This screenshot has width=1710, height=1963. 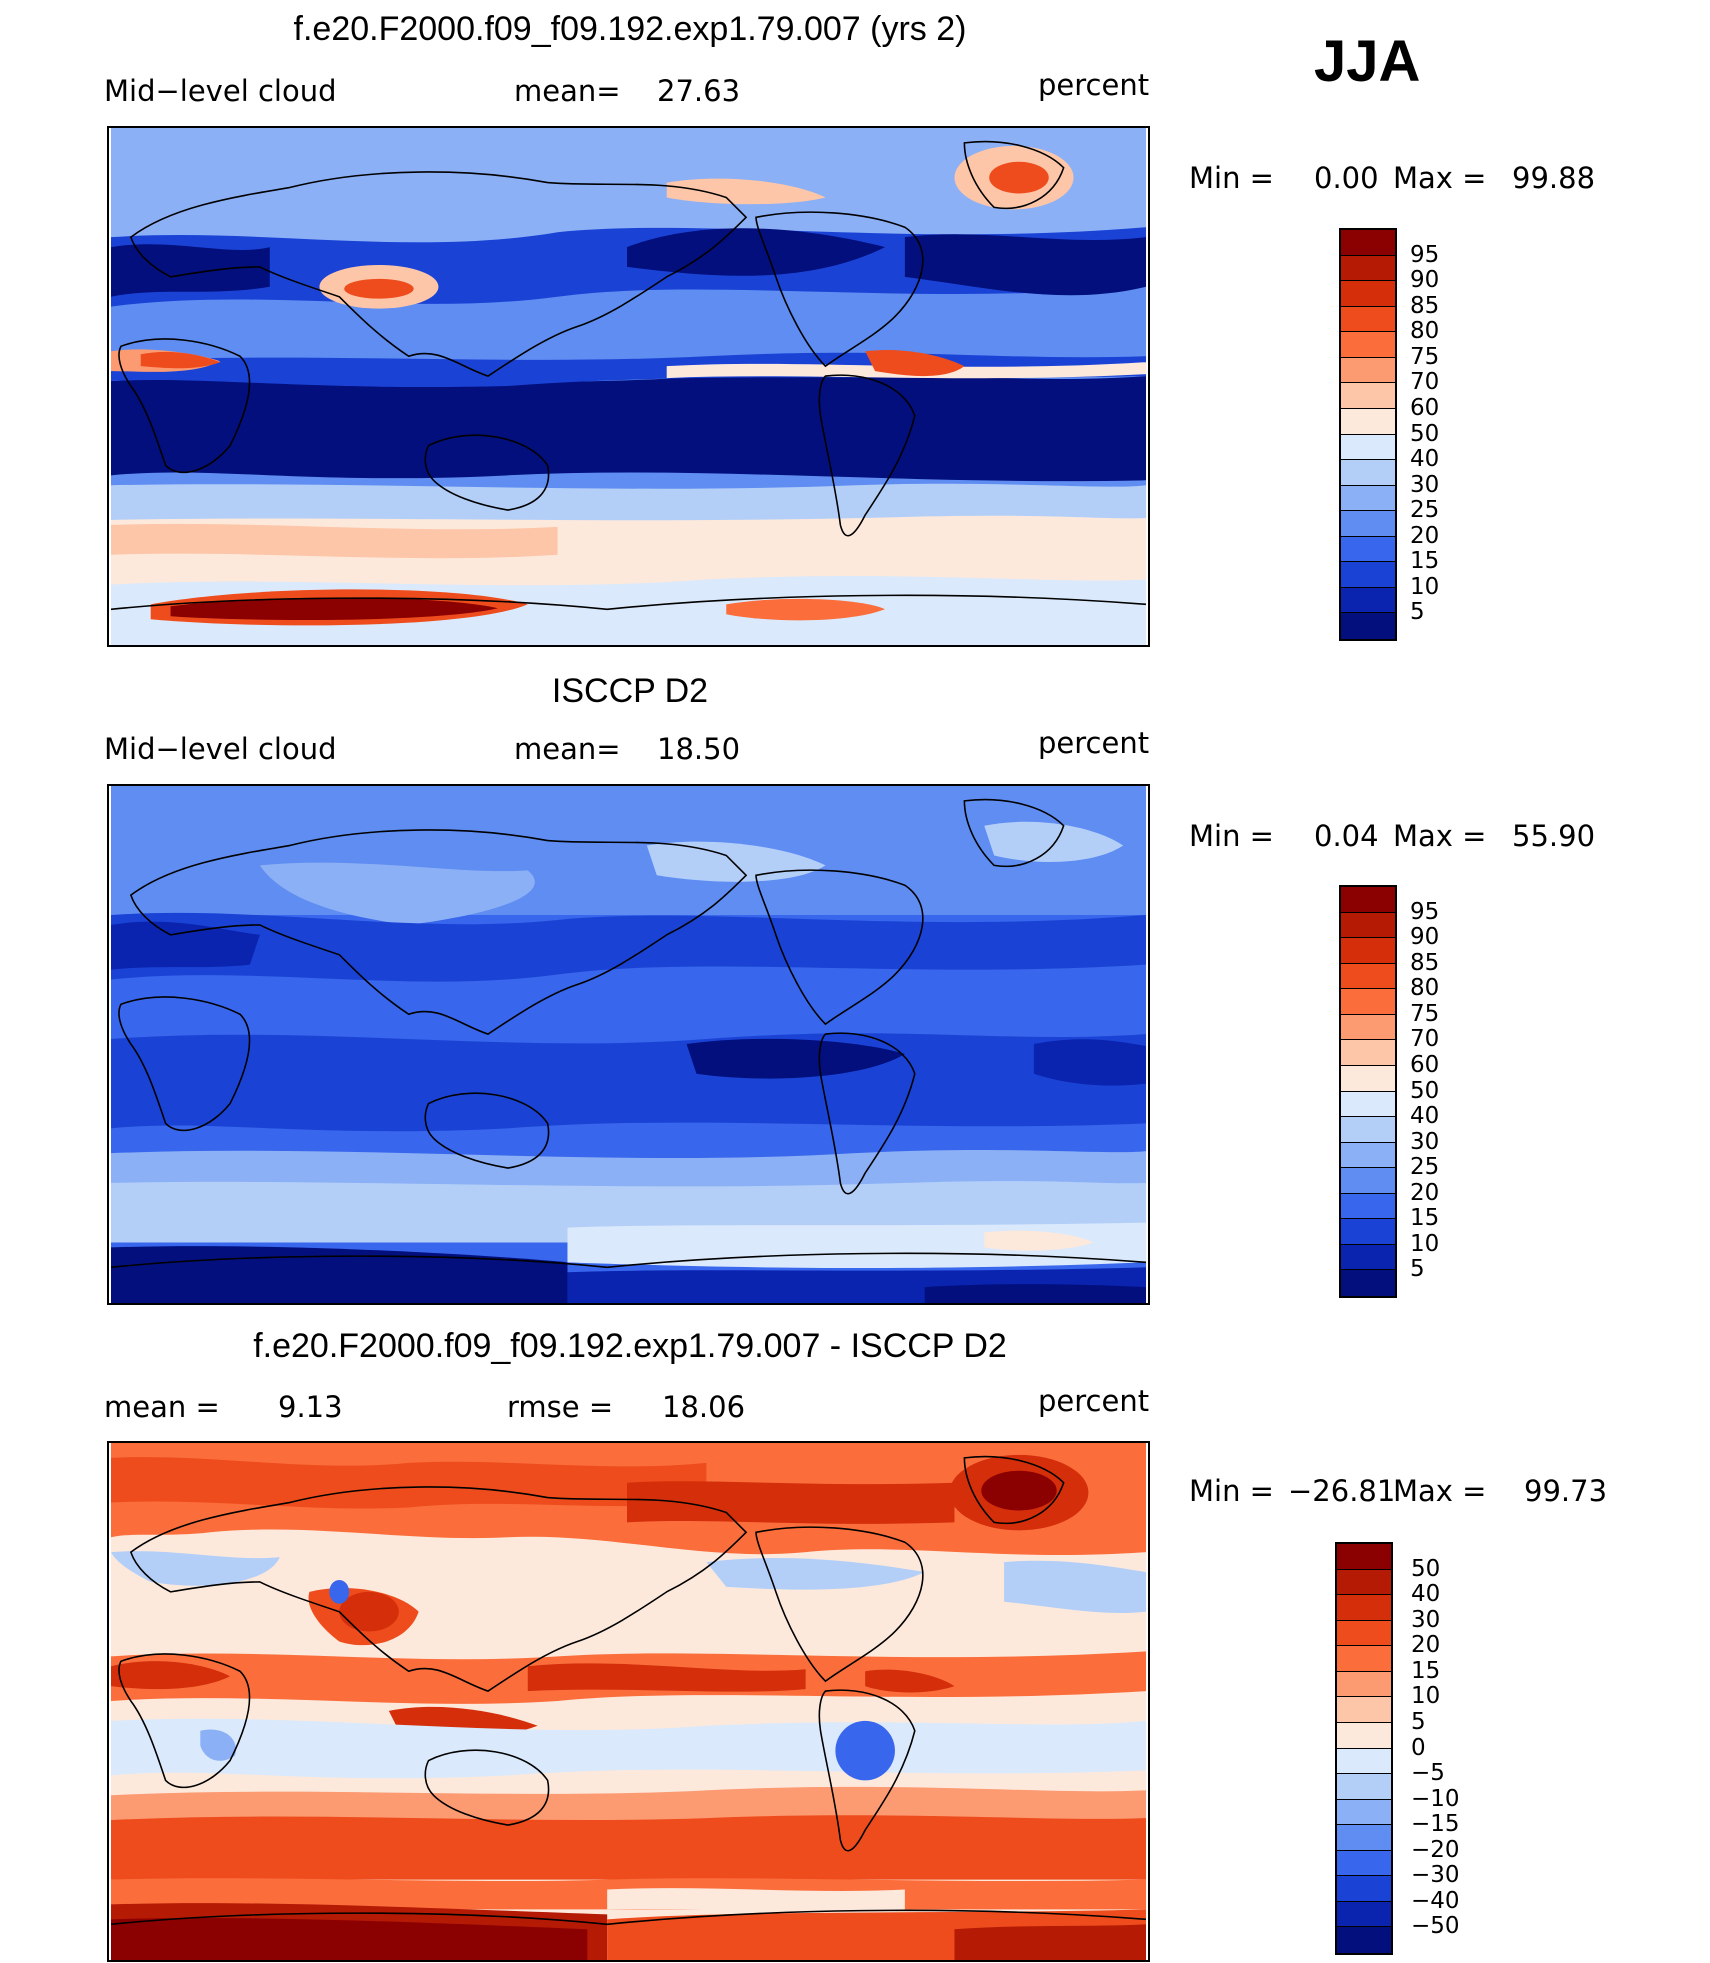 What do you see at coordinates (220, 91) in the screenshot?
I see `panel1-variable-label: Mid−level cloud` at bounding box center [220, 91].